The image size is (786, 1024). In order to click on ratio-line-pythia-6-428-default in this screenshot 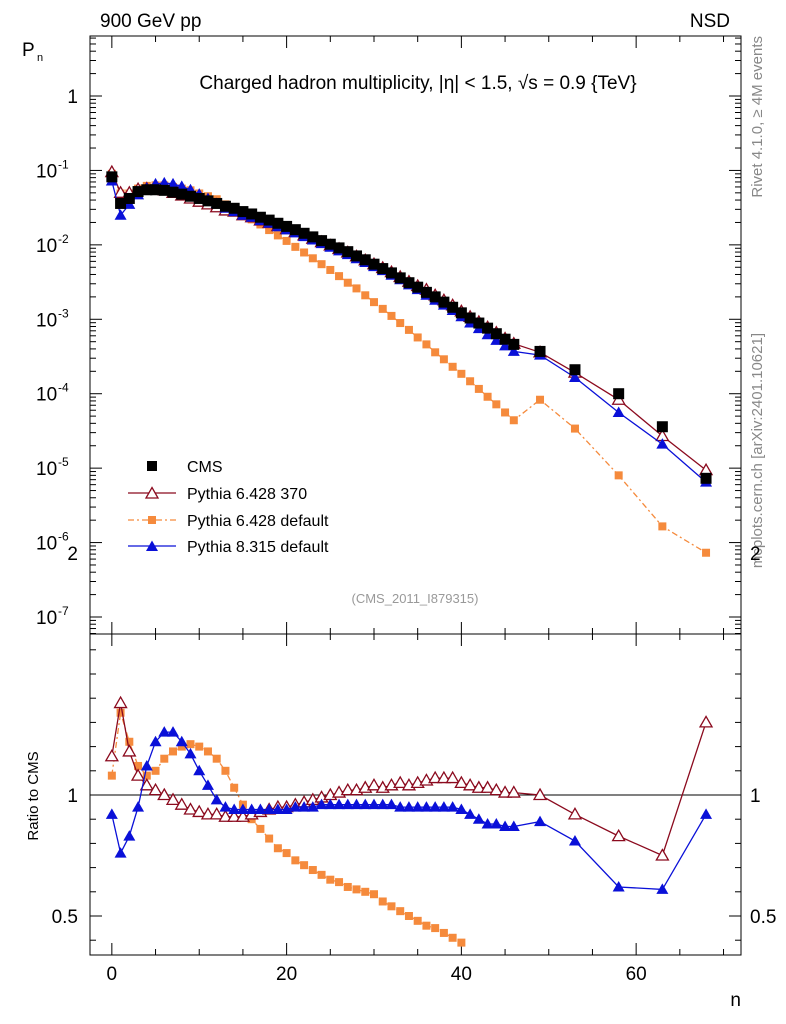, I will do `click(286, 828)`.